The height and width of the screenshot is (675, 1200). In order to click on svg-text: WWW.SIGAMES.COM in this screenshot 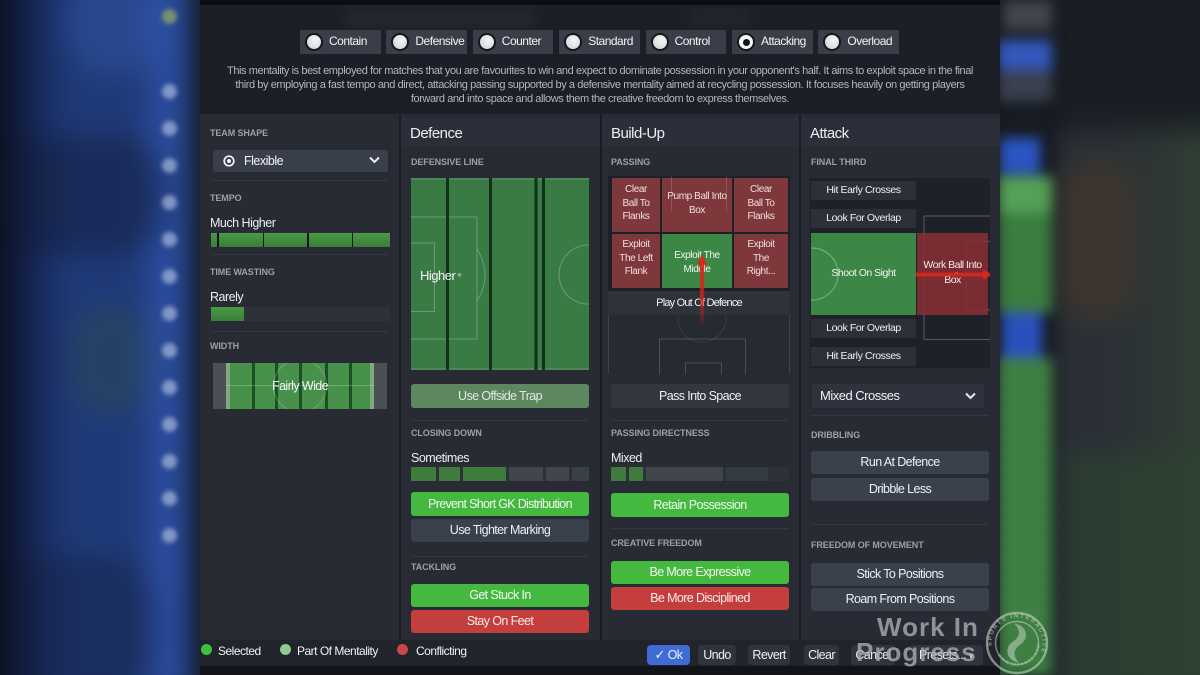, I will do `click(1019, 655)`.